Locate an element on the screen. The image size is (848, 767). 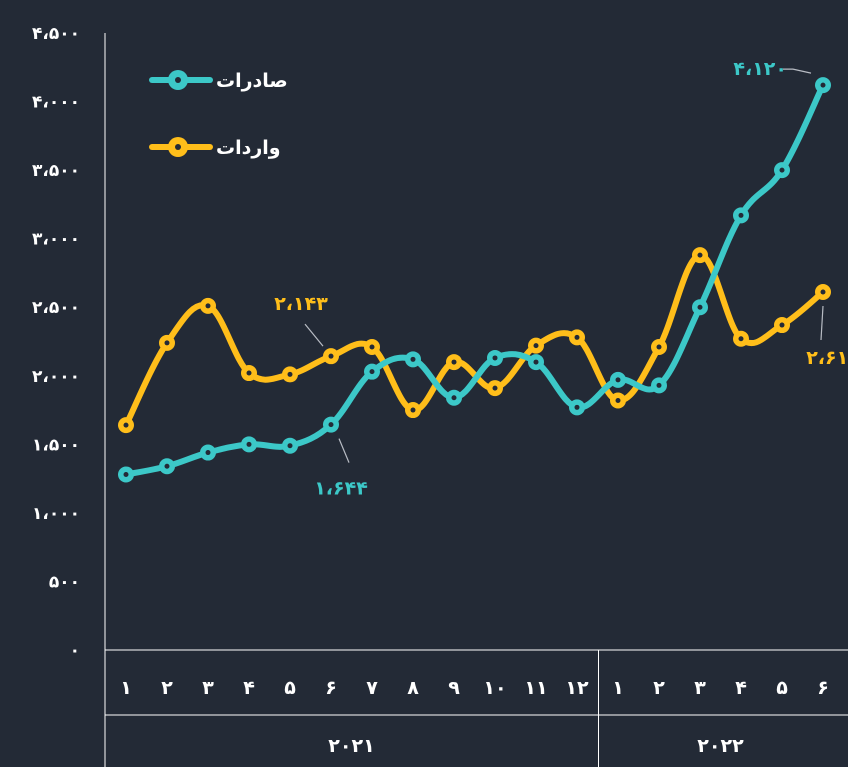
y-tick-label: ۲،۰۰۰ is located at coordinates (56, 377).